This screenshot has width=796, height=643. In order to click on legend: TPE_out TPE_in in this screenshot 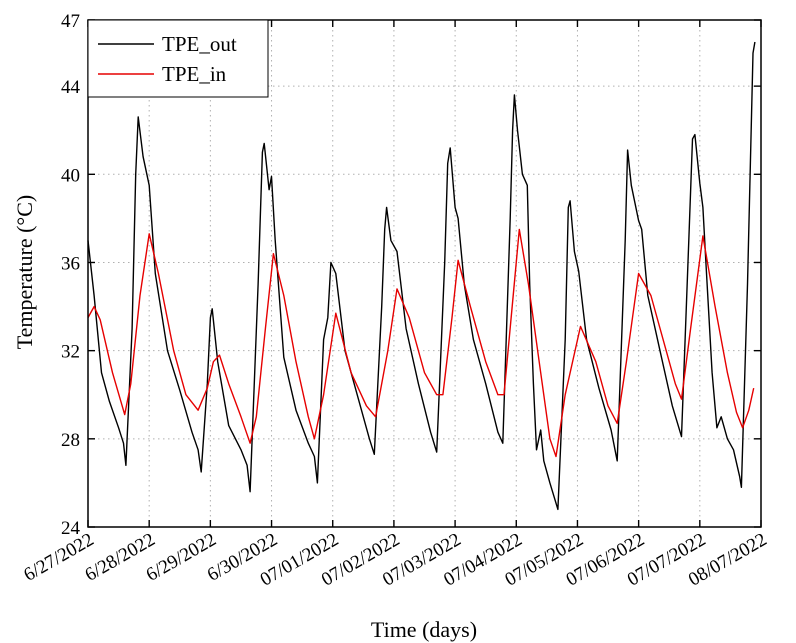, I will do `click(178, 58)`.